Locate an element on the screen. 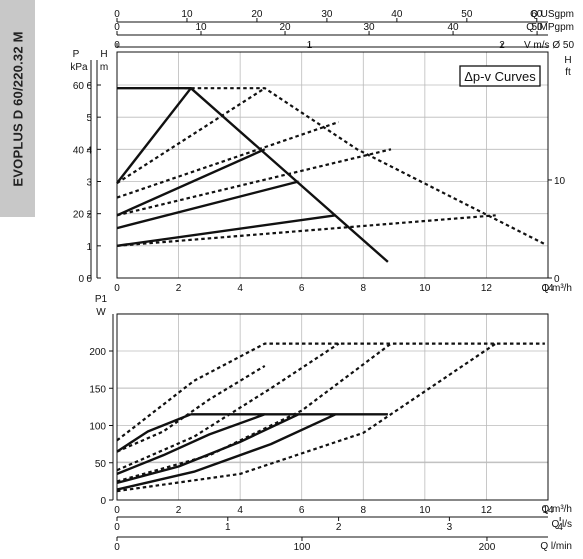 Image resolution: width=583 pixels, height=559 pixels. tick-label-usgpm: 30 is located at coordinates (327, 14).